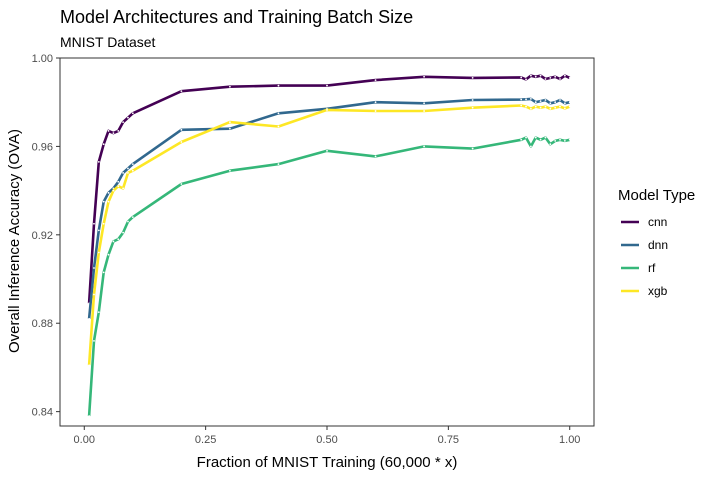  Describe the element at coordinates (658, 291) in the screenshot. I see `legend-label-xgb: xgb` at that location.